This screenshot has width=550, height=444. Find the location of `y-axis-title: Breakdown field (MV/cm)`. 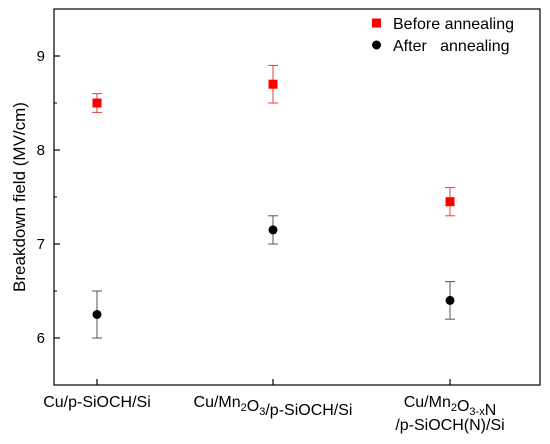

y-axis-title: Breakdown field (MV/cm) is located at coordinates (19, 197).